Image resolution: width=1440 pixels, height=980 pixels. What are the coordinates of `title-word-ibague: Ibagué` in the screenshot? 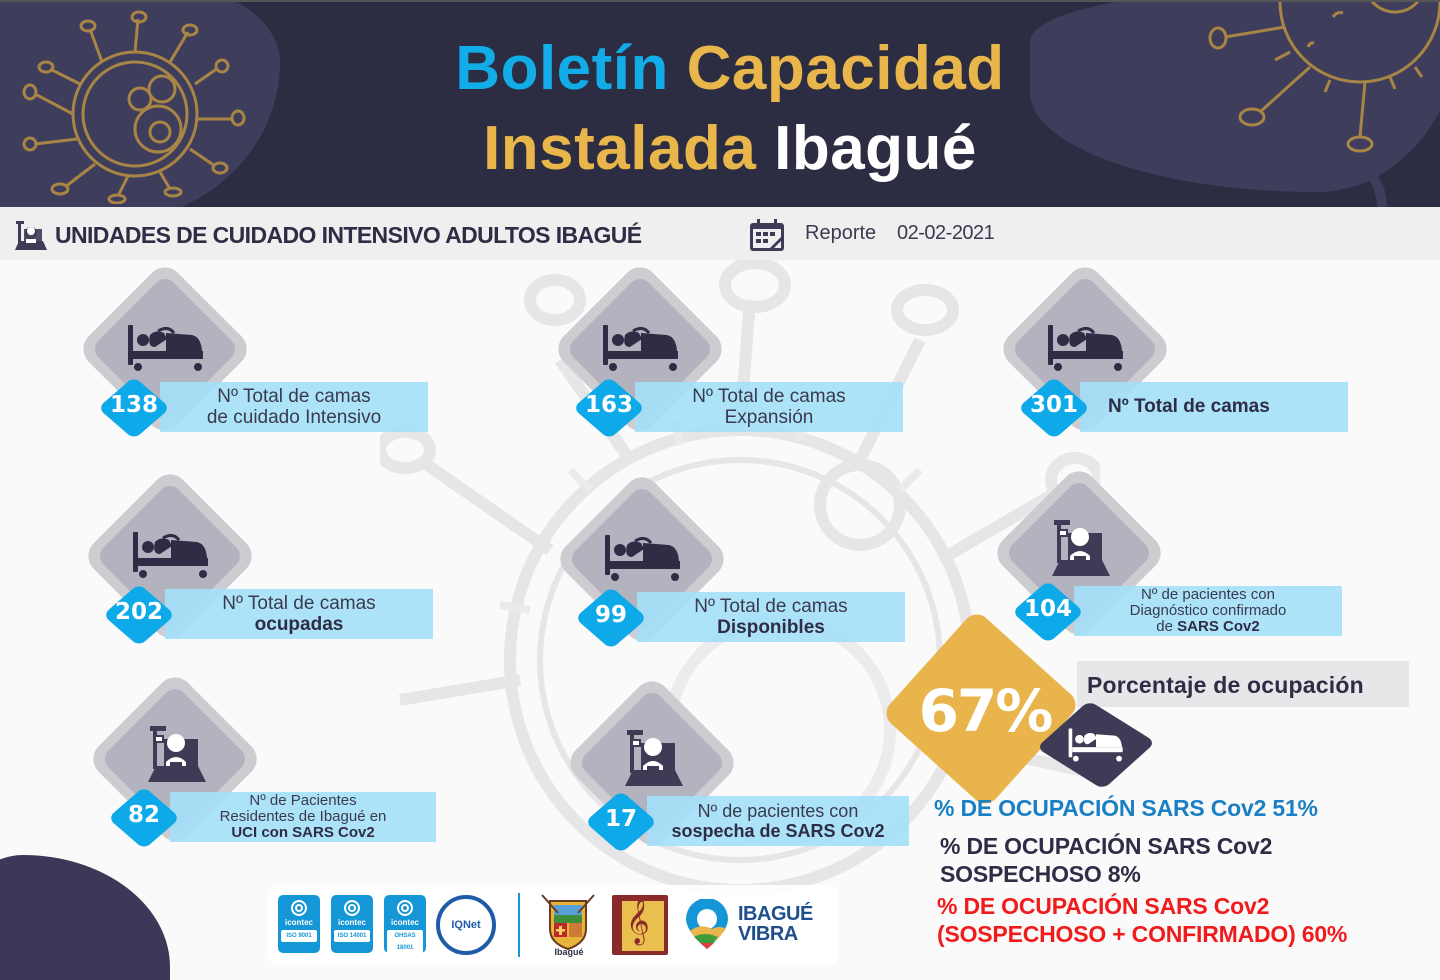 It's located at (875, 148).